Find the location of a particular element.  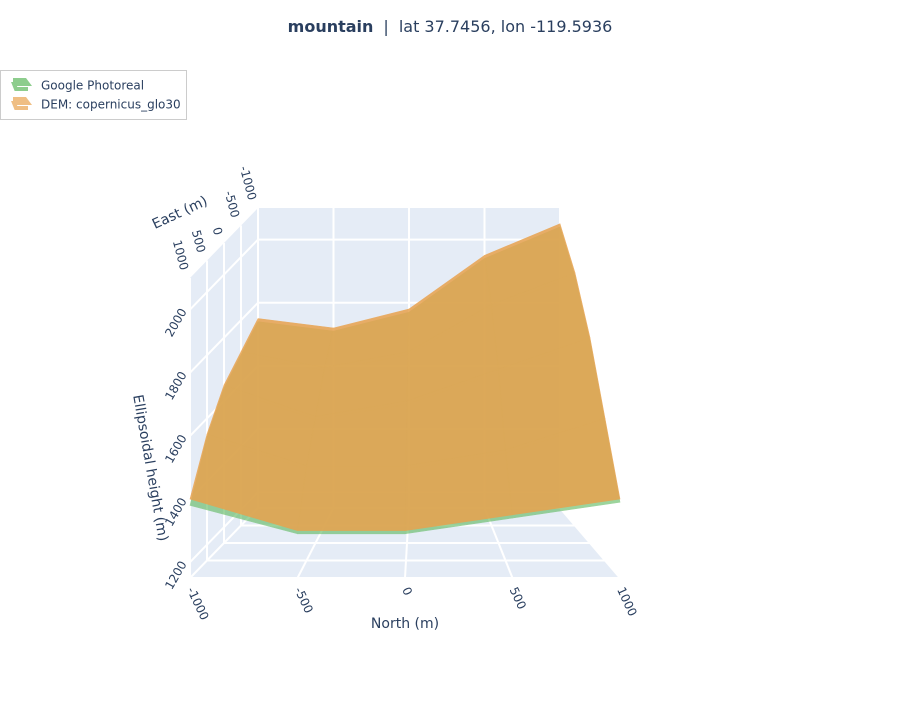

chart-title: mountain | lat 37.7456, lon -119.5936 is located at coordinates (450, 26).